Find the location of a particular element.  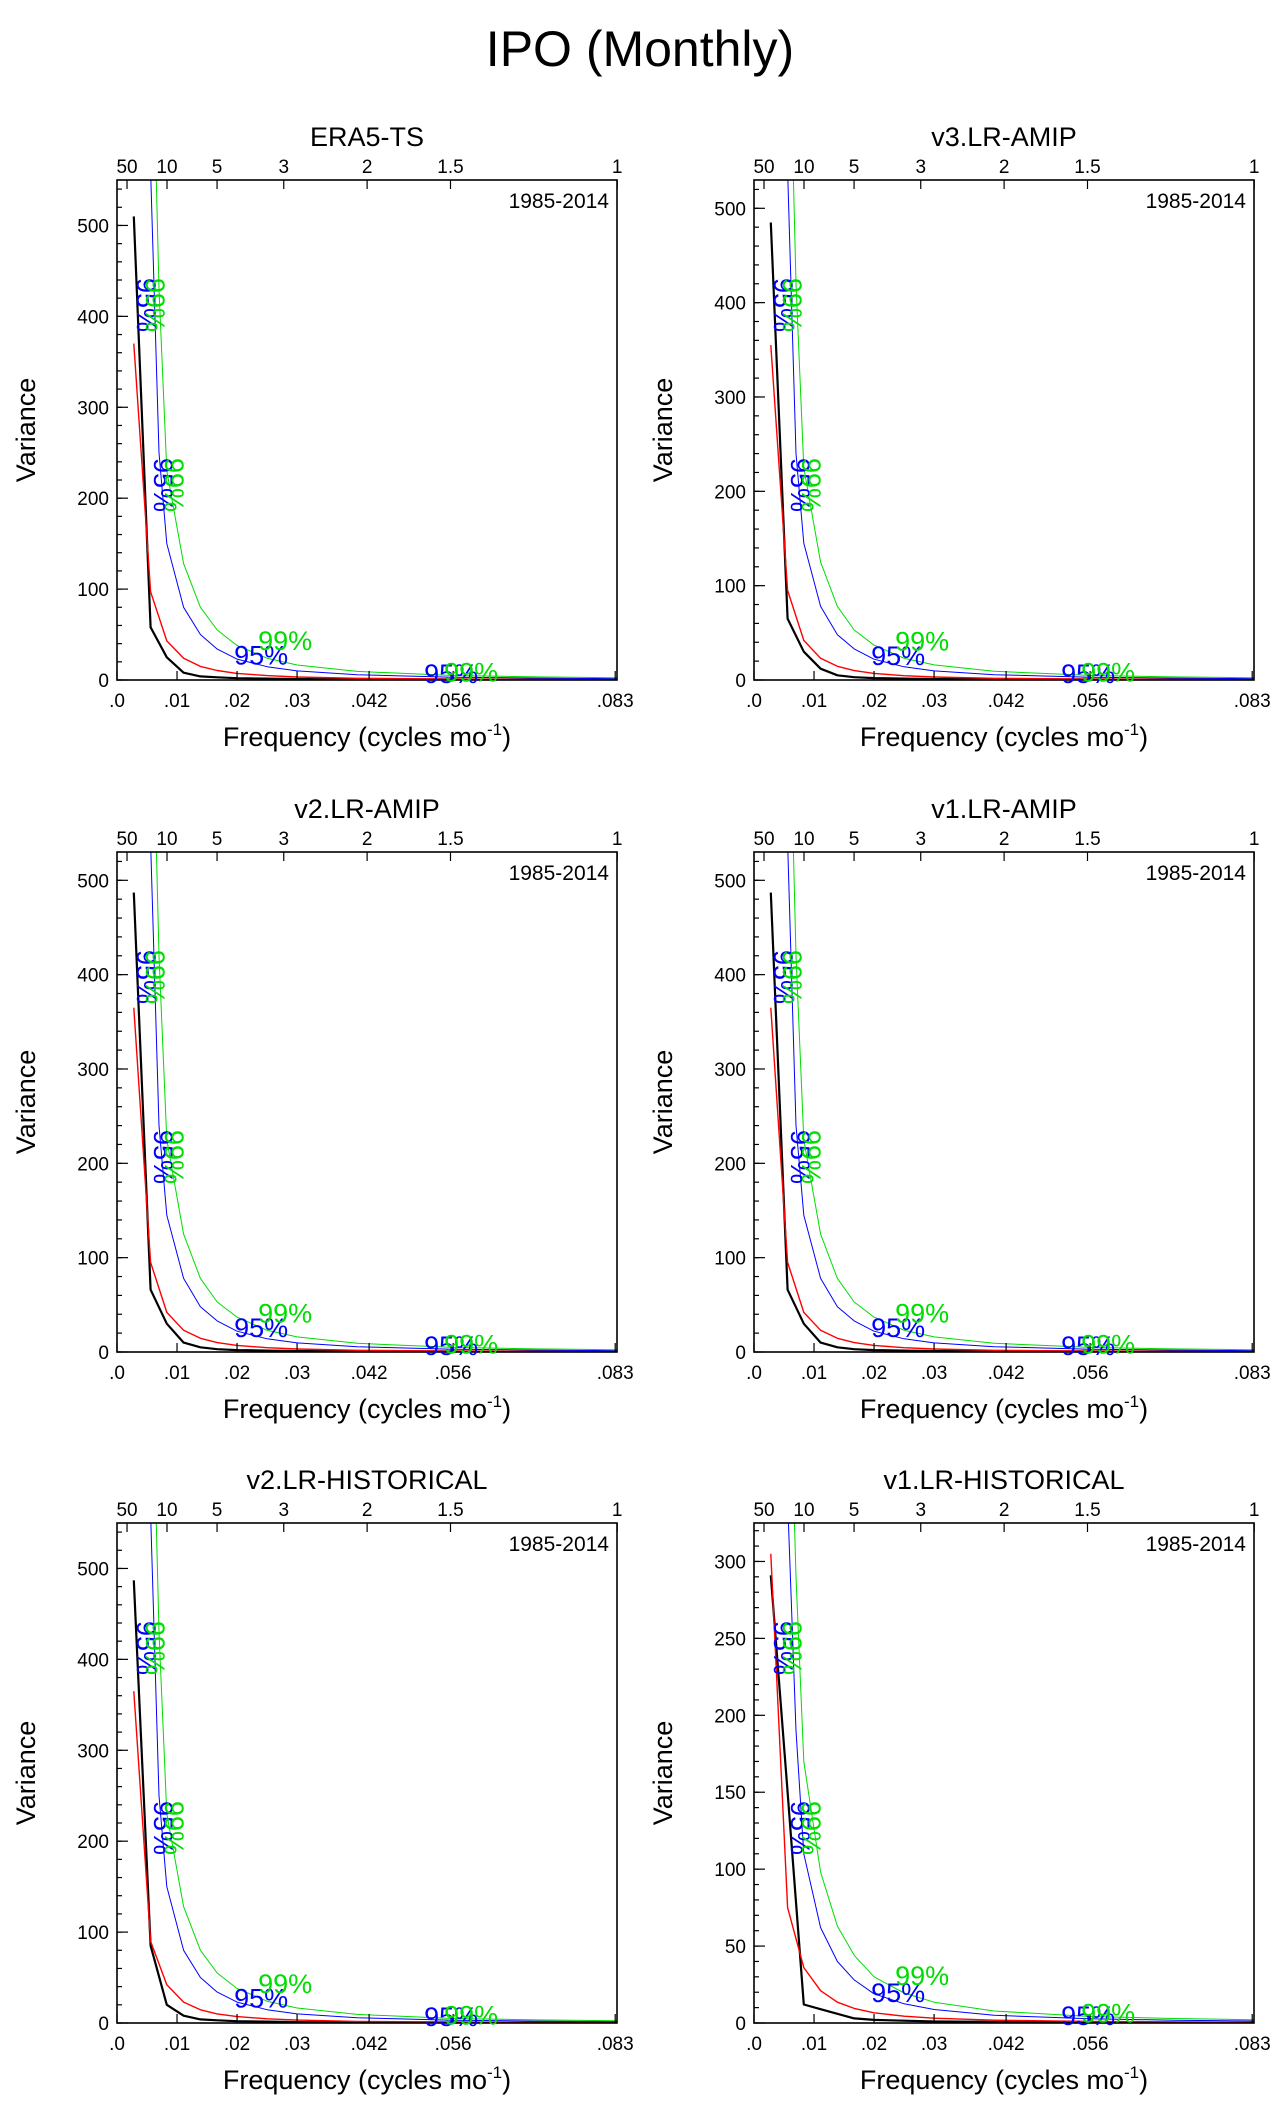

y-axis-label: Variance is located at coordinates (663, 1773).